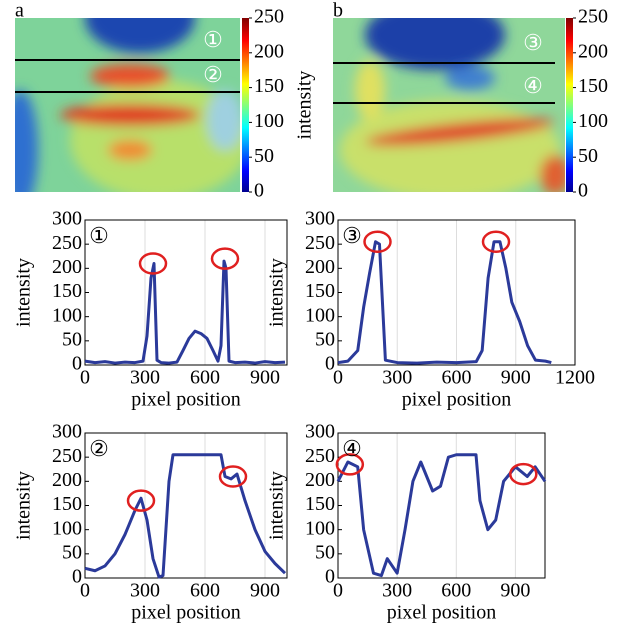 Image resolution: width=643 pixels, height=630 pixels. What do you see at coordinates (533, 42) in the screenshot?
I see `line-marker-label: ③` at bounding box center [533, 42].